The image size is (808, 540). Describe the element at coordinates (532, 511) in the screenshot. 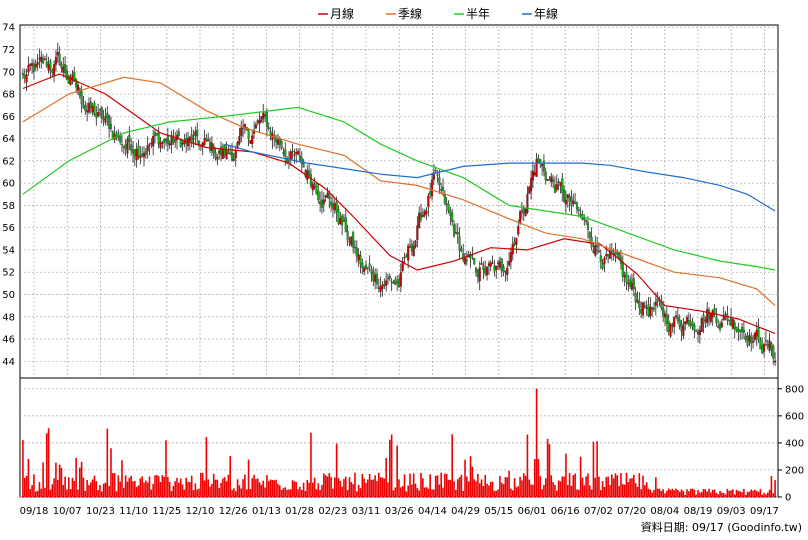

I see `x-tick-label: 06/01` at that location.